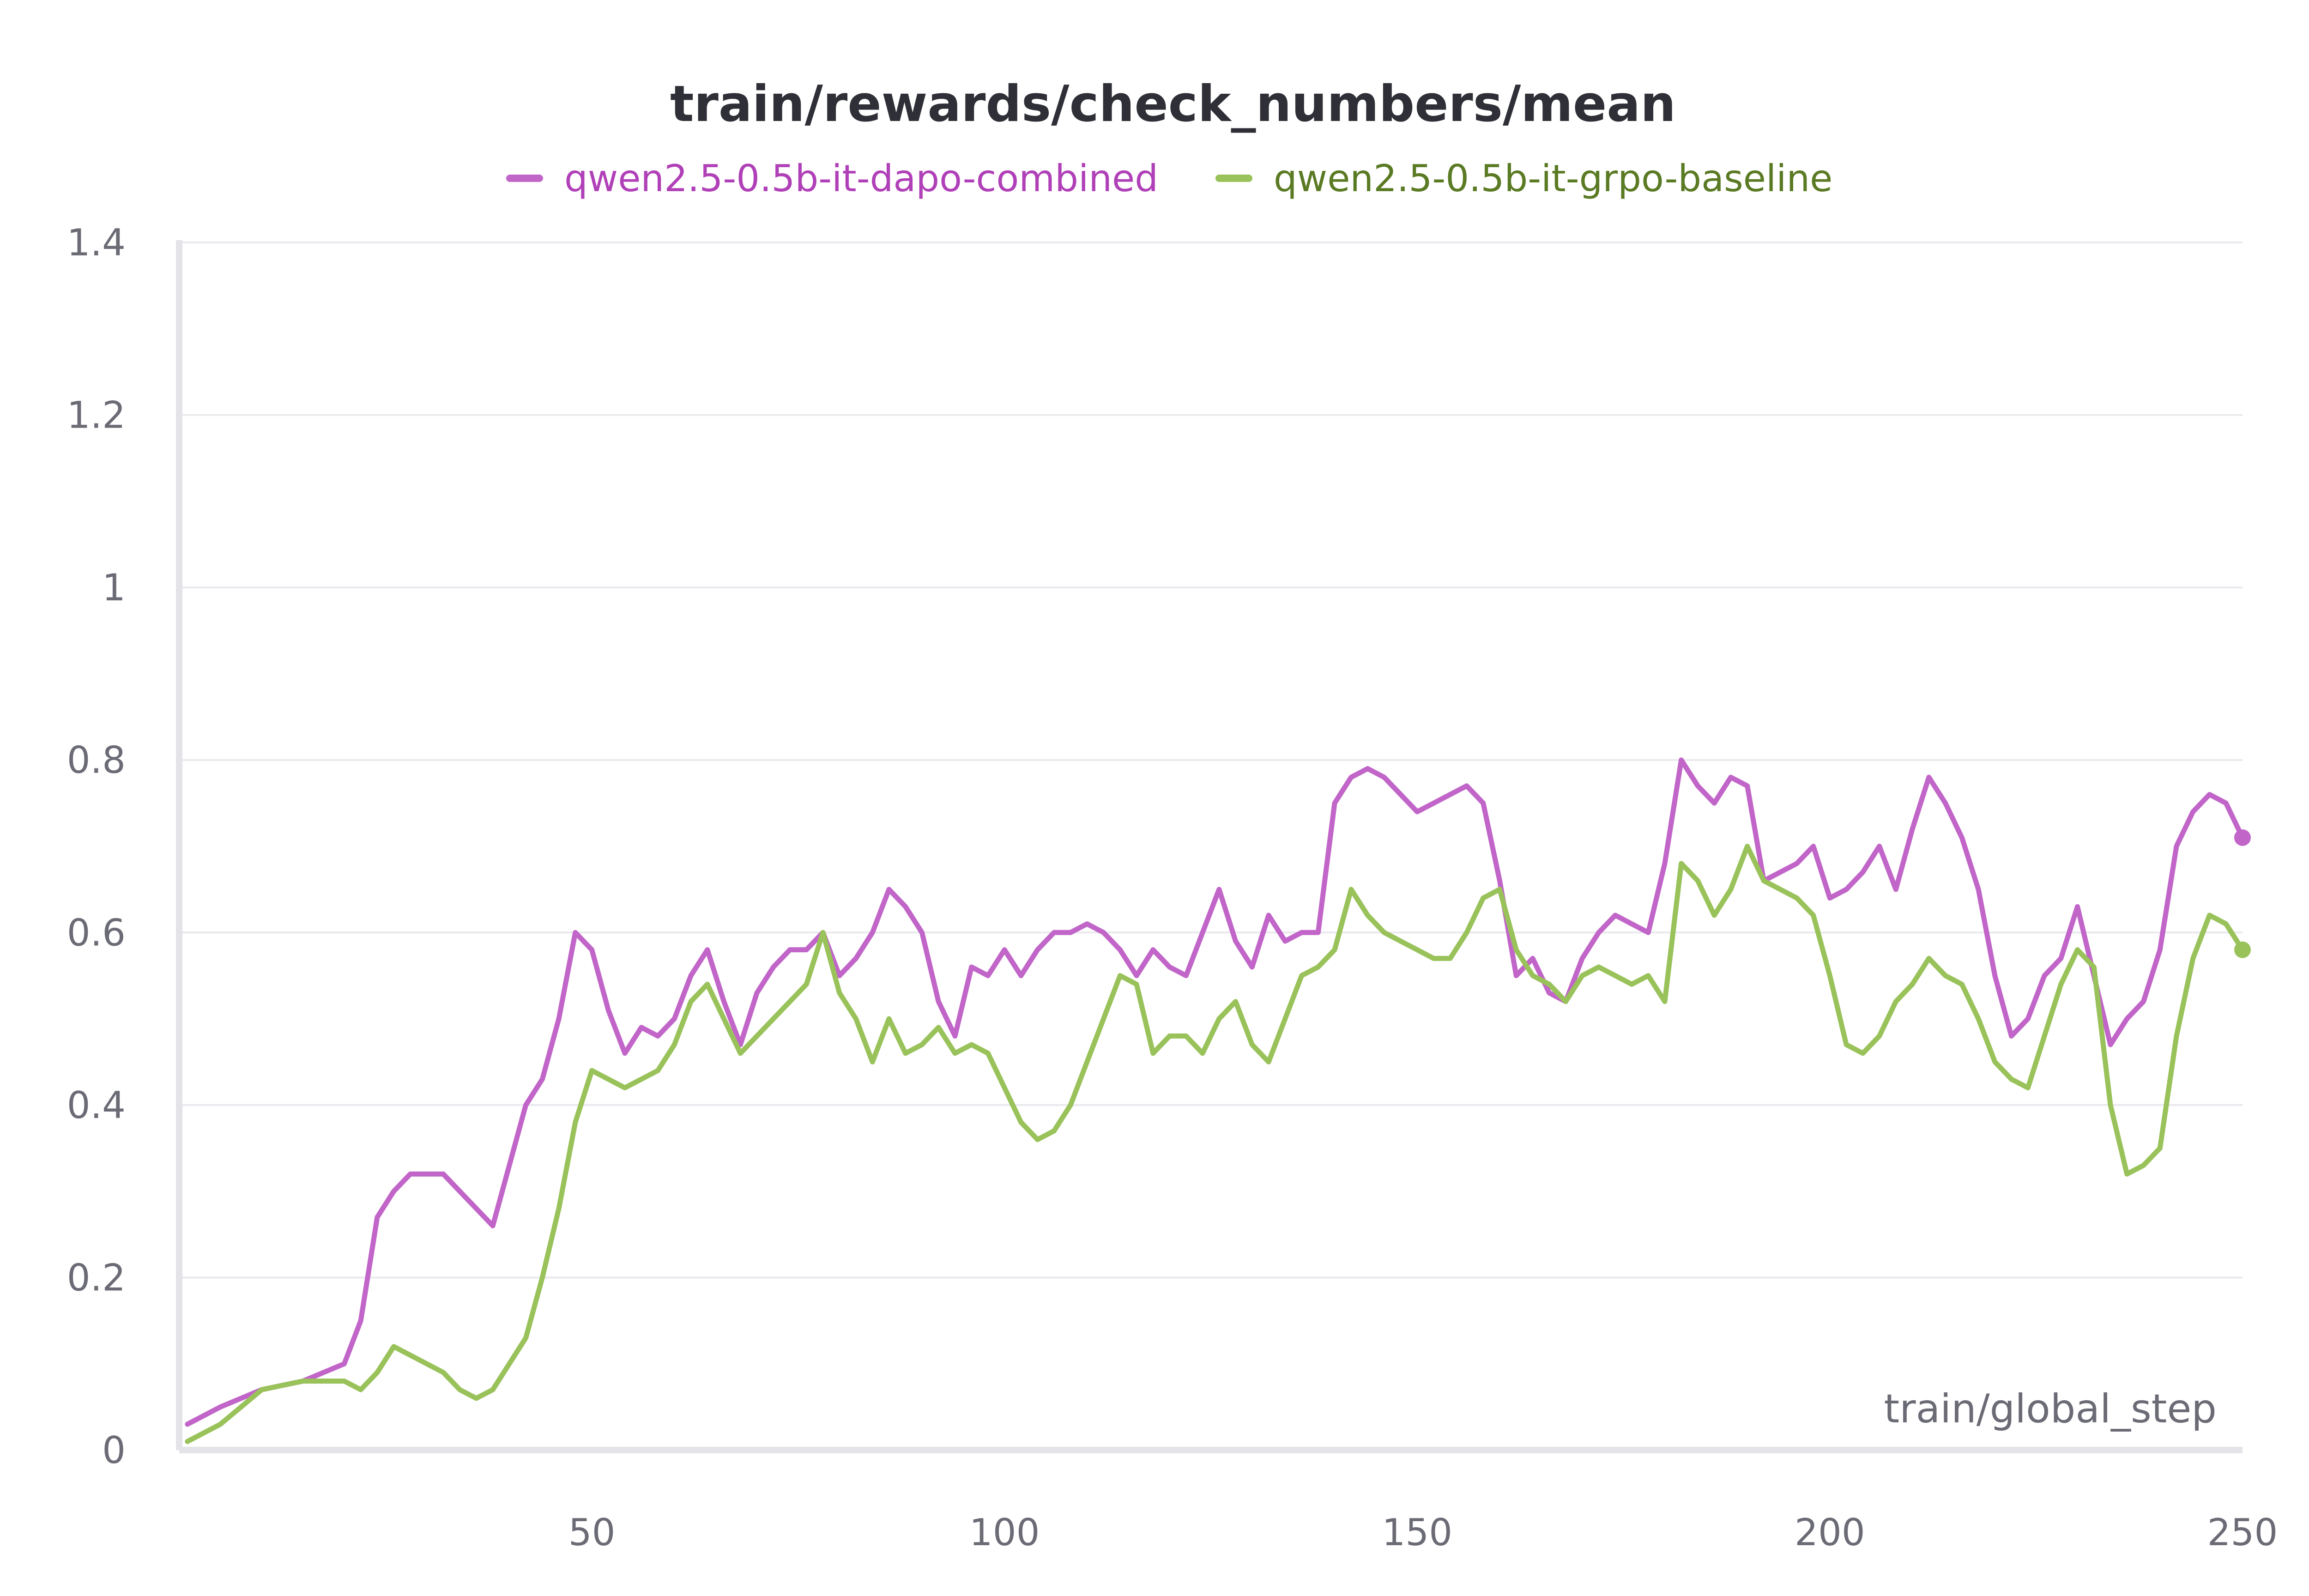  I want to click on chart-title: train/rewards/check_numbers/mean, so click(1173, 104).